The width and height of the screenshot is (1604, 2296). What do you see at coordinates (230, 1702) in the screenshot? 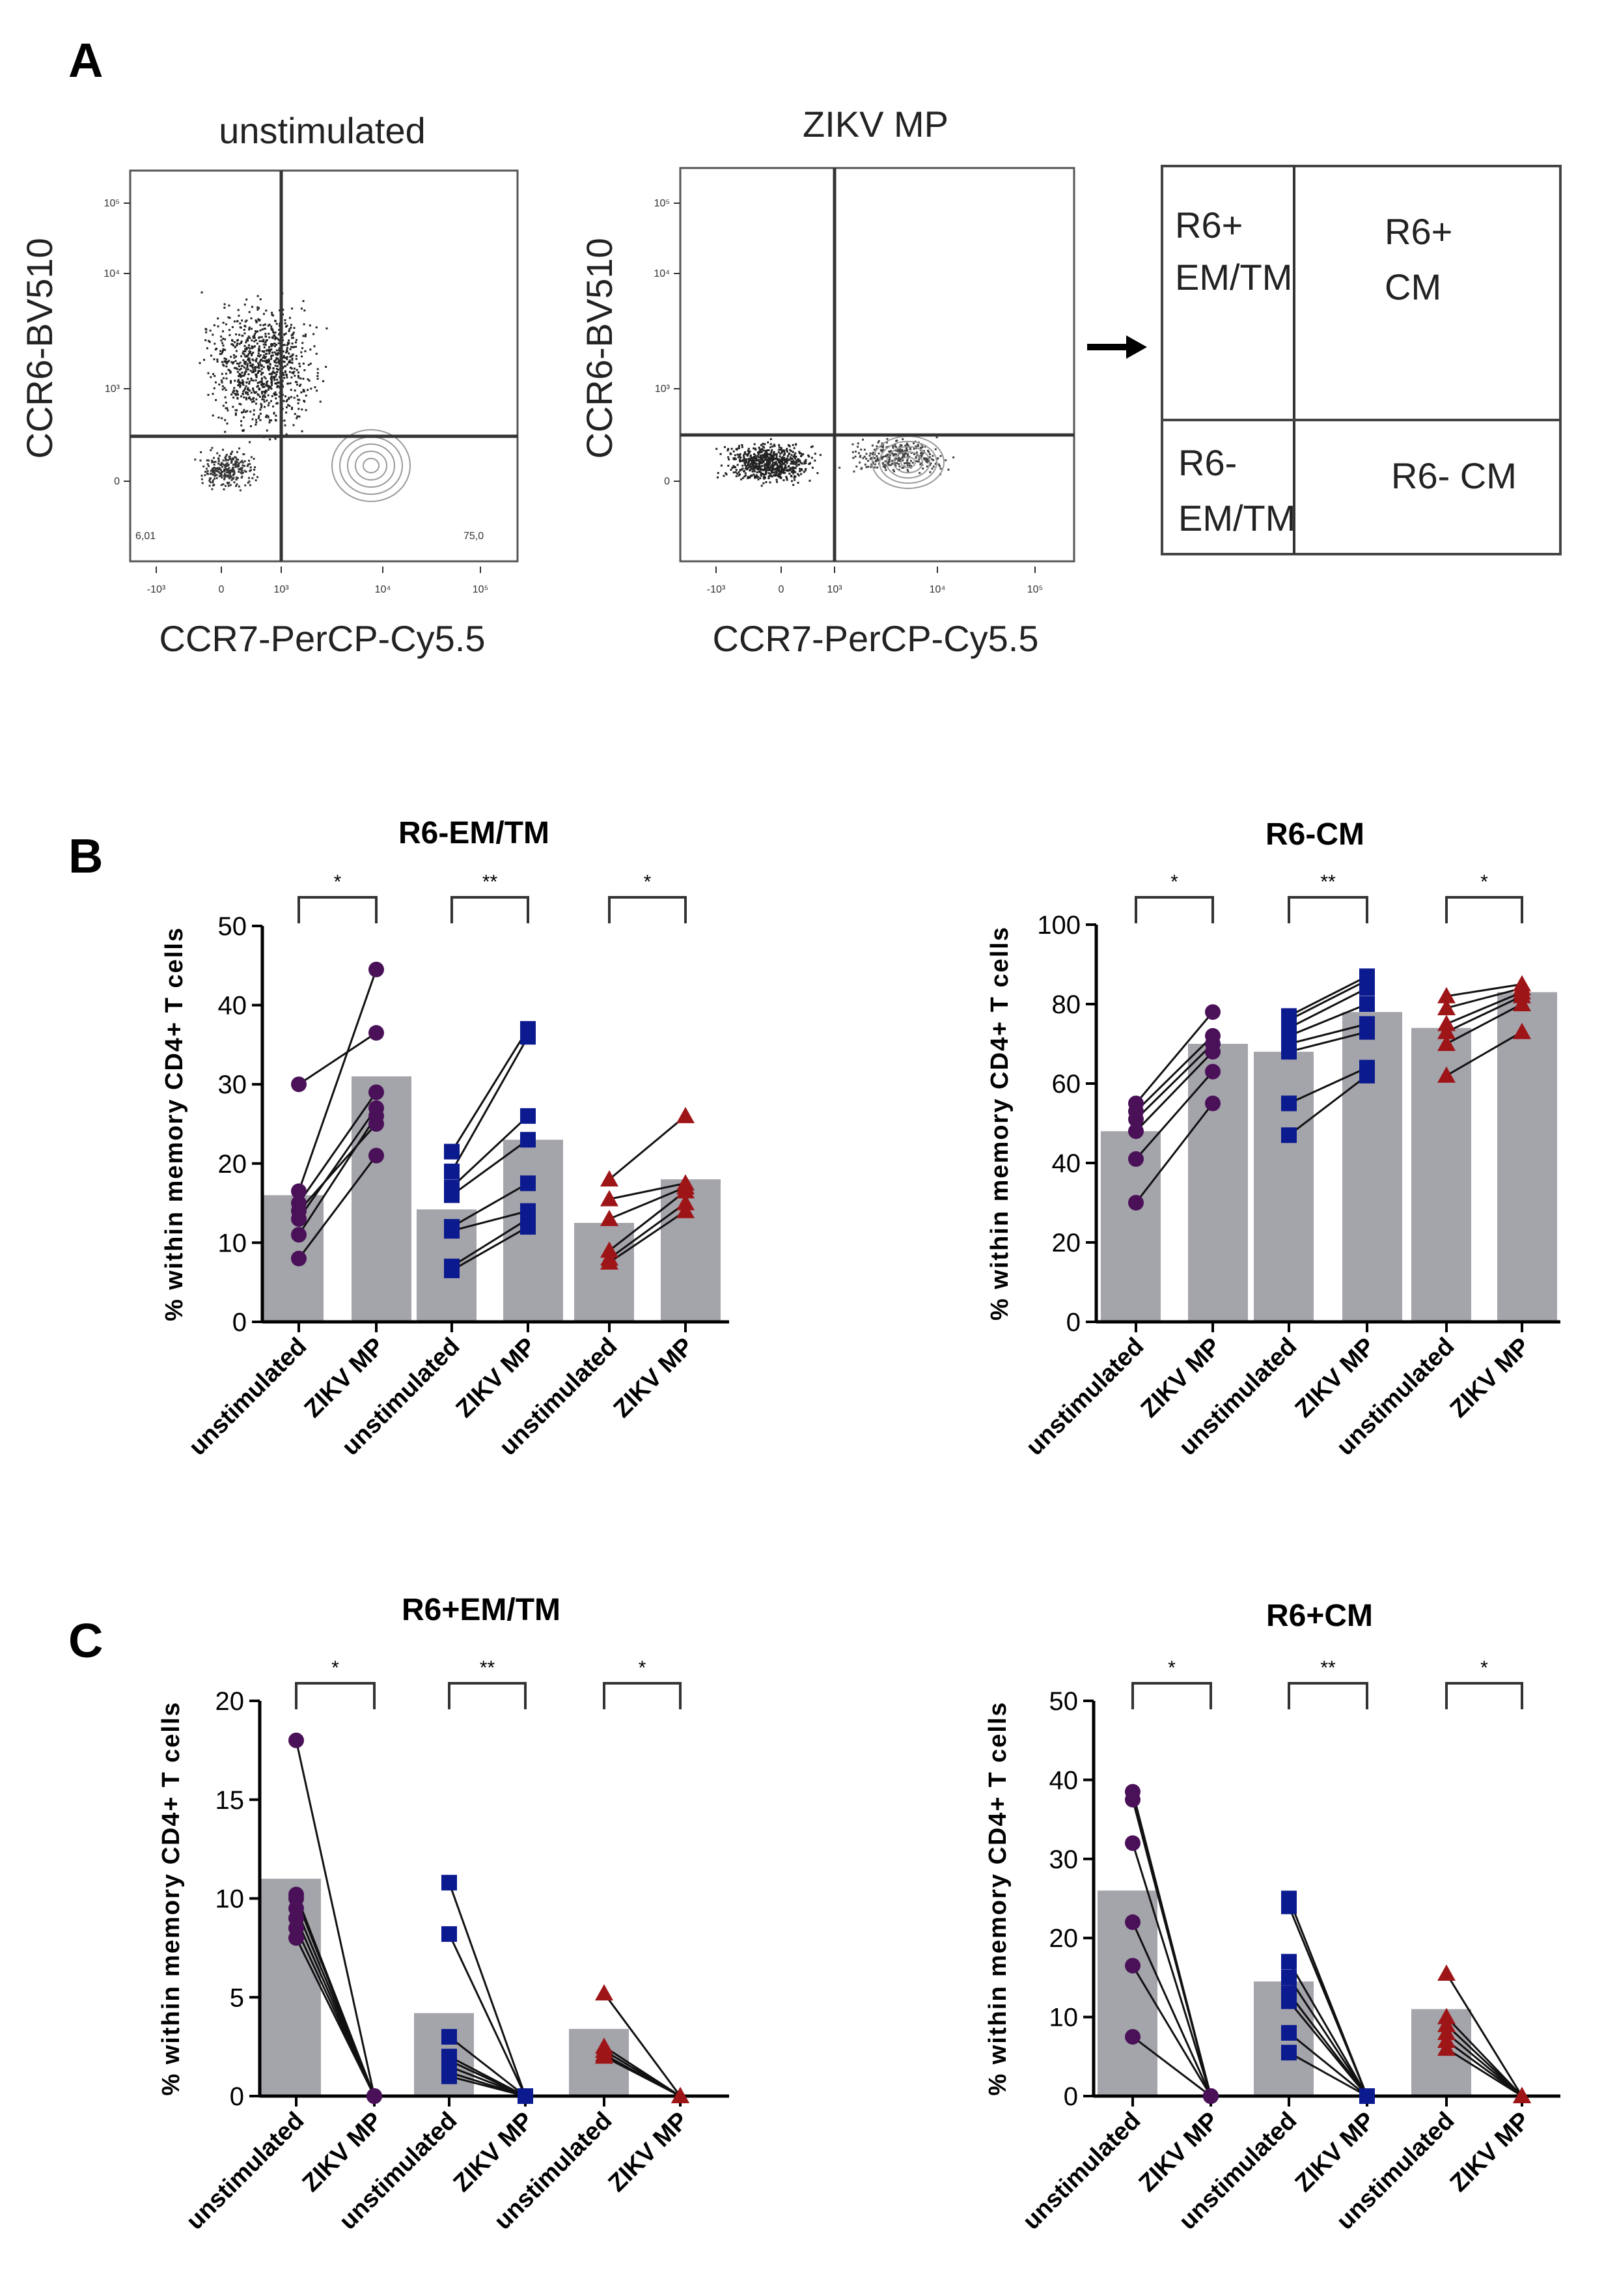
I see `y-tick-label: 20` at bounding box center [230, 1702].